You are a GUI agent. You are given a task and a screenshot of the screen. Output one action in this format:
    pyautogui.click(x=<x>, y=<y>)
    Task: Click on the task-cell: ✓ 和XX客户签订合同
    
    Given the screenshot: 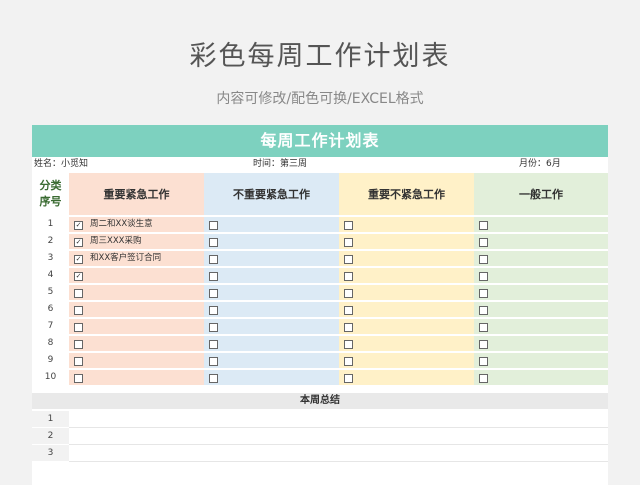 What is the action you would take?
    pyautogui.click(x=136, y=259)
    